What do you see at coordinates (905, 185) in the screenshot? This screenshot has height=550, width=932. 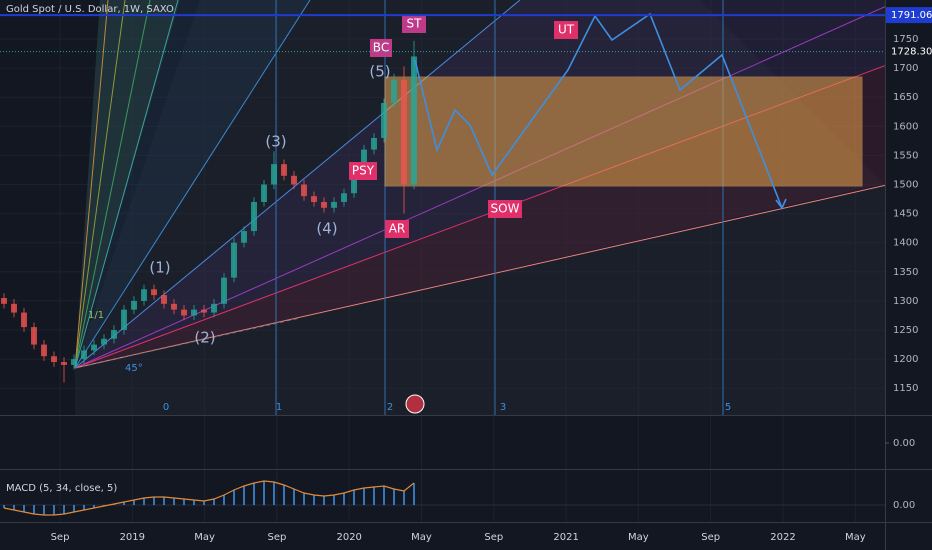 I see `y-tick-label: 1500` at bounding box center [905, 185].